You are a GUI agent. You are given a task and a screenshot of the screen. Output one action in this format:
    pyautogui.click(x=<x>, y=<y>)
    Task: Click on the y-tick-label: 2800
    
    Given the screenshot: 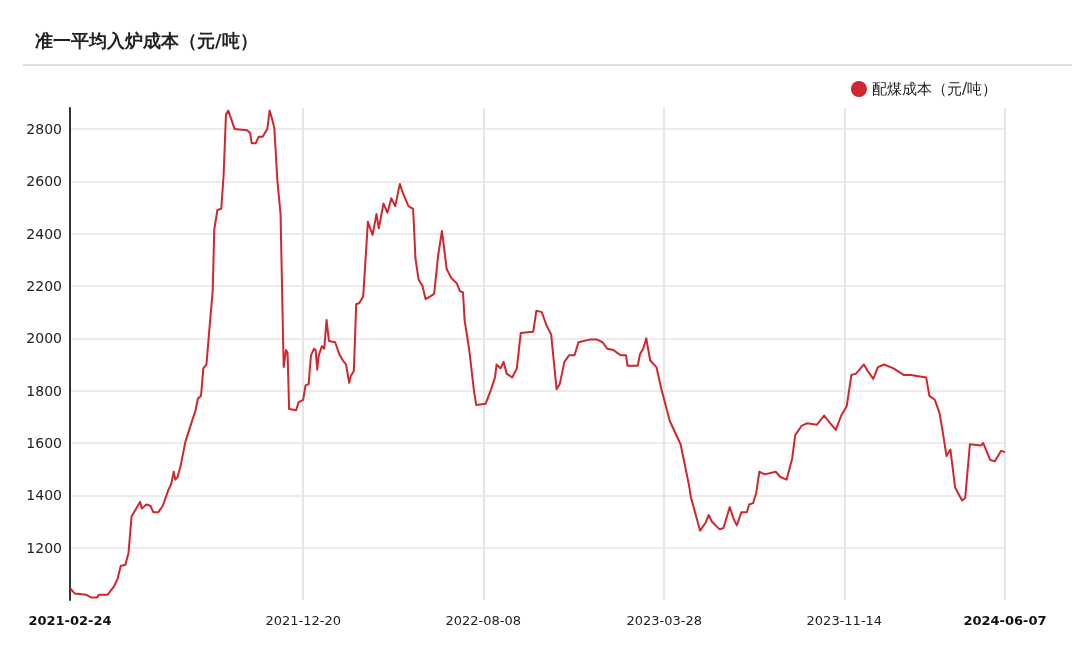 What is the action you would take?
    pyautogui.click(x=44, y=128)
    